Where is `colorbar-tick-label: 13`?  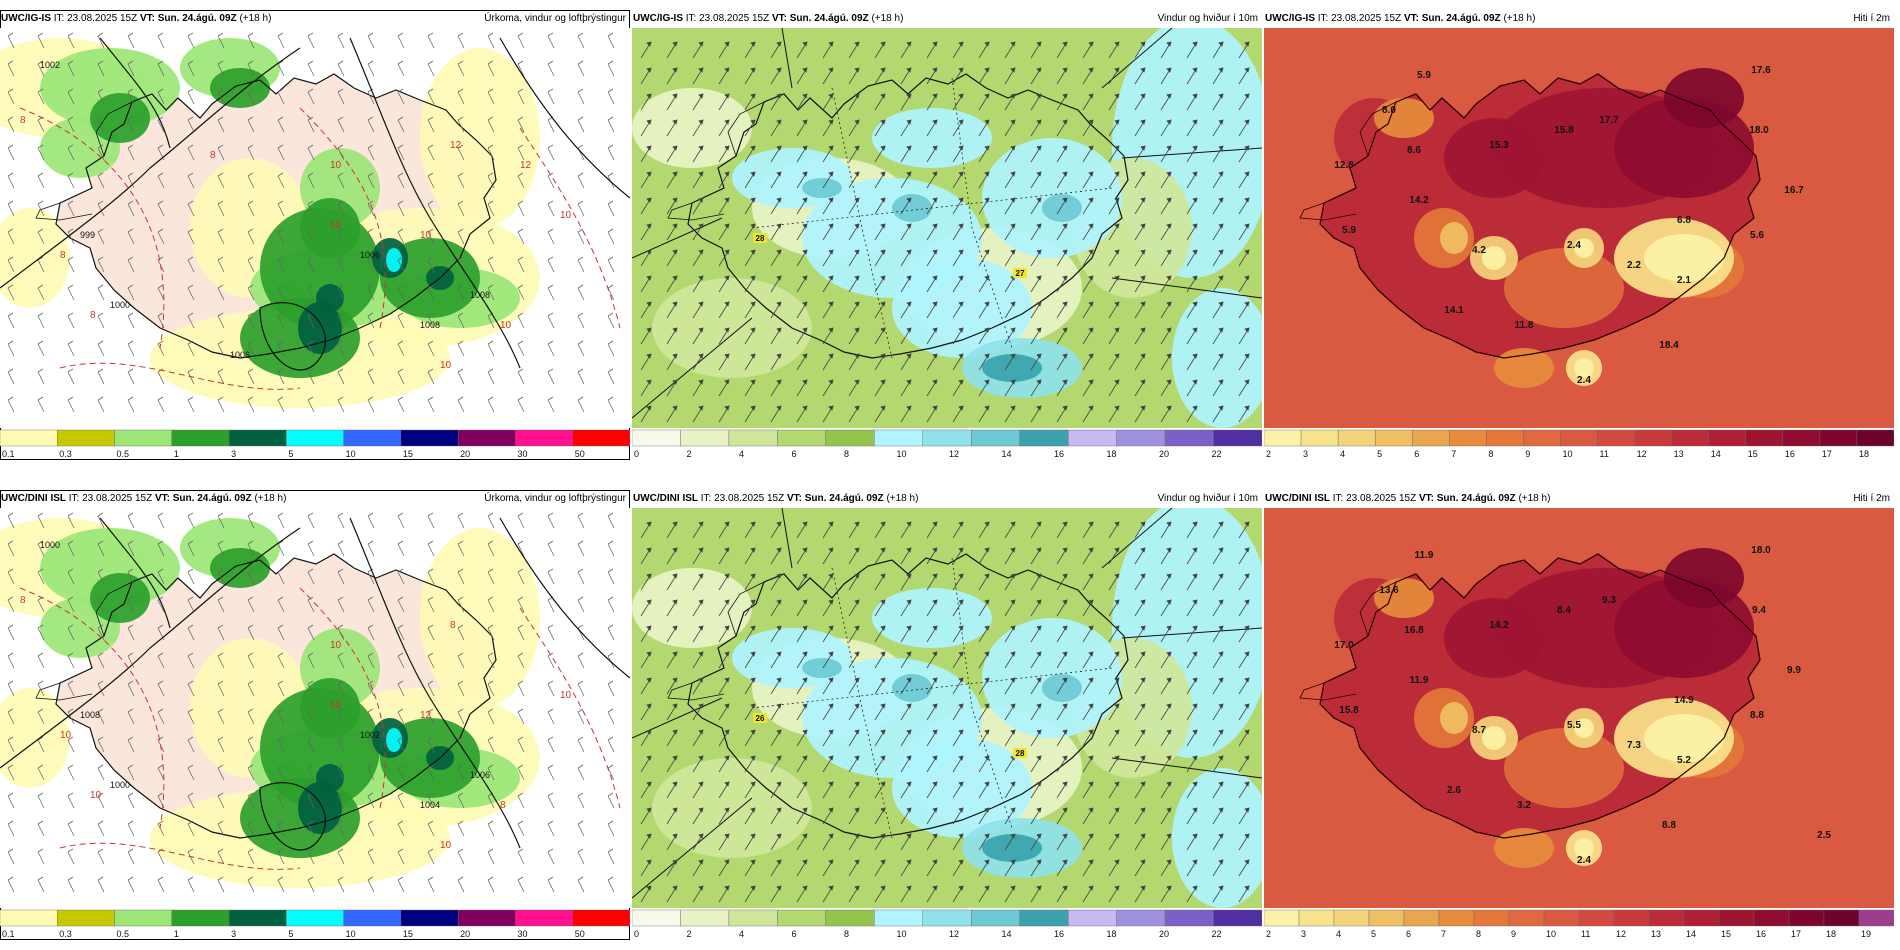
colorbar-tick-label: 13 is located at coordinates (1656, 934).